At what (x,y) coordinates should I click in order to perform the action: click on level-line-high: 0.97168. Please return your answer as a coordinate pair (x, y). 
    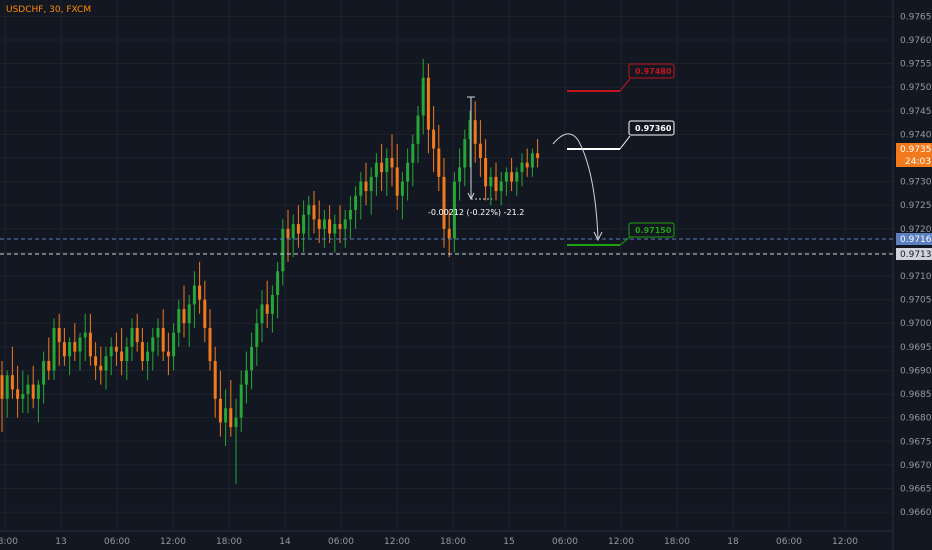
    Looking at the image, I should click on (466, 239).